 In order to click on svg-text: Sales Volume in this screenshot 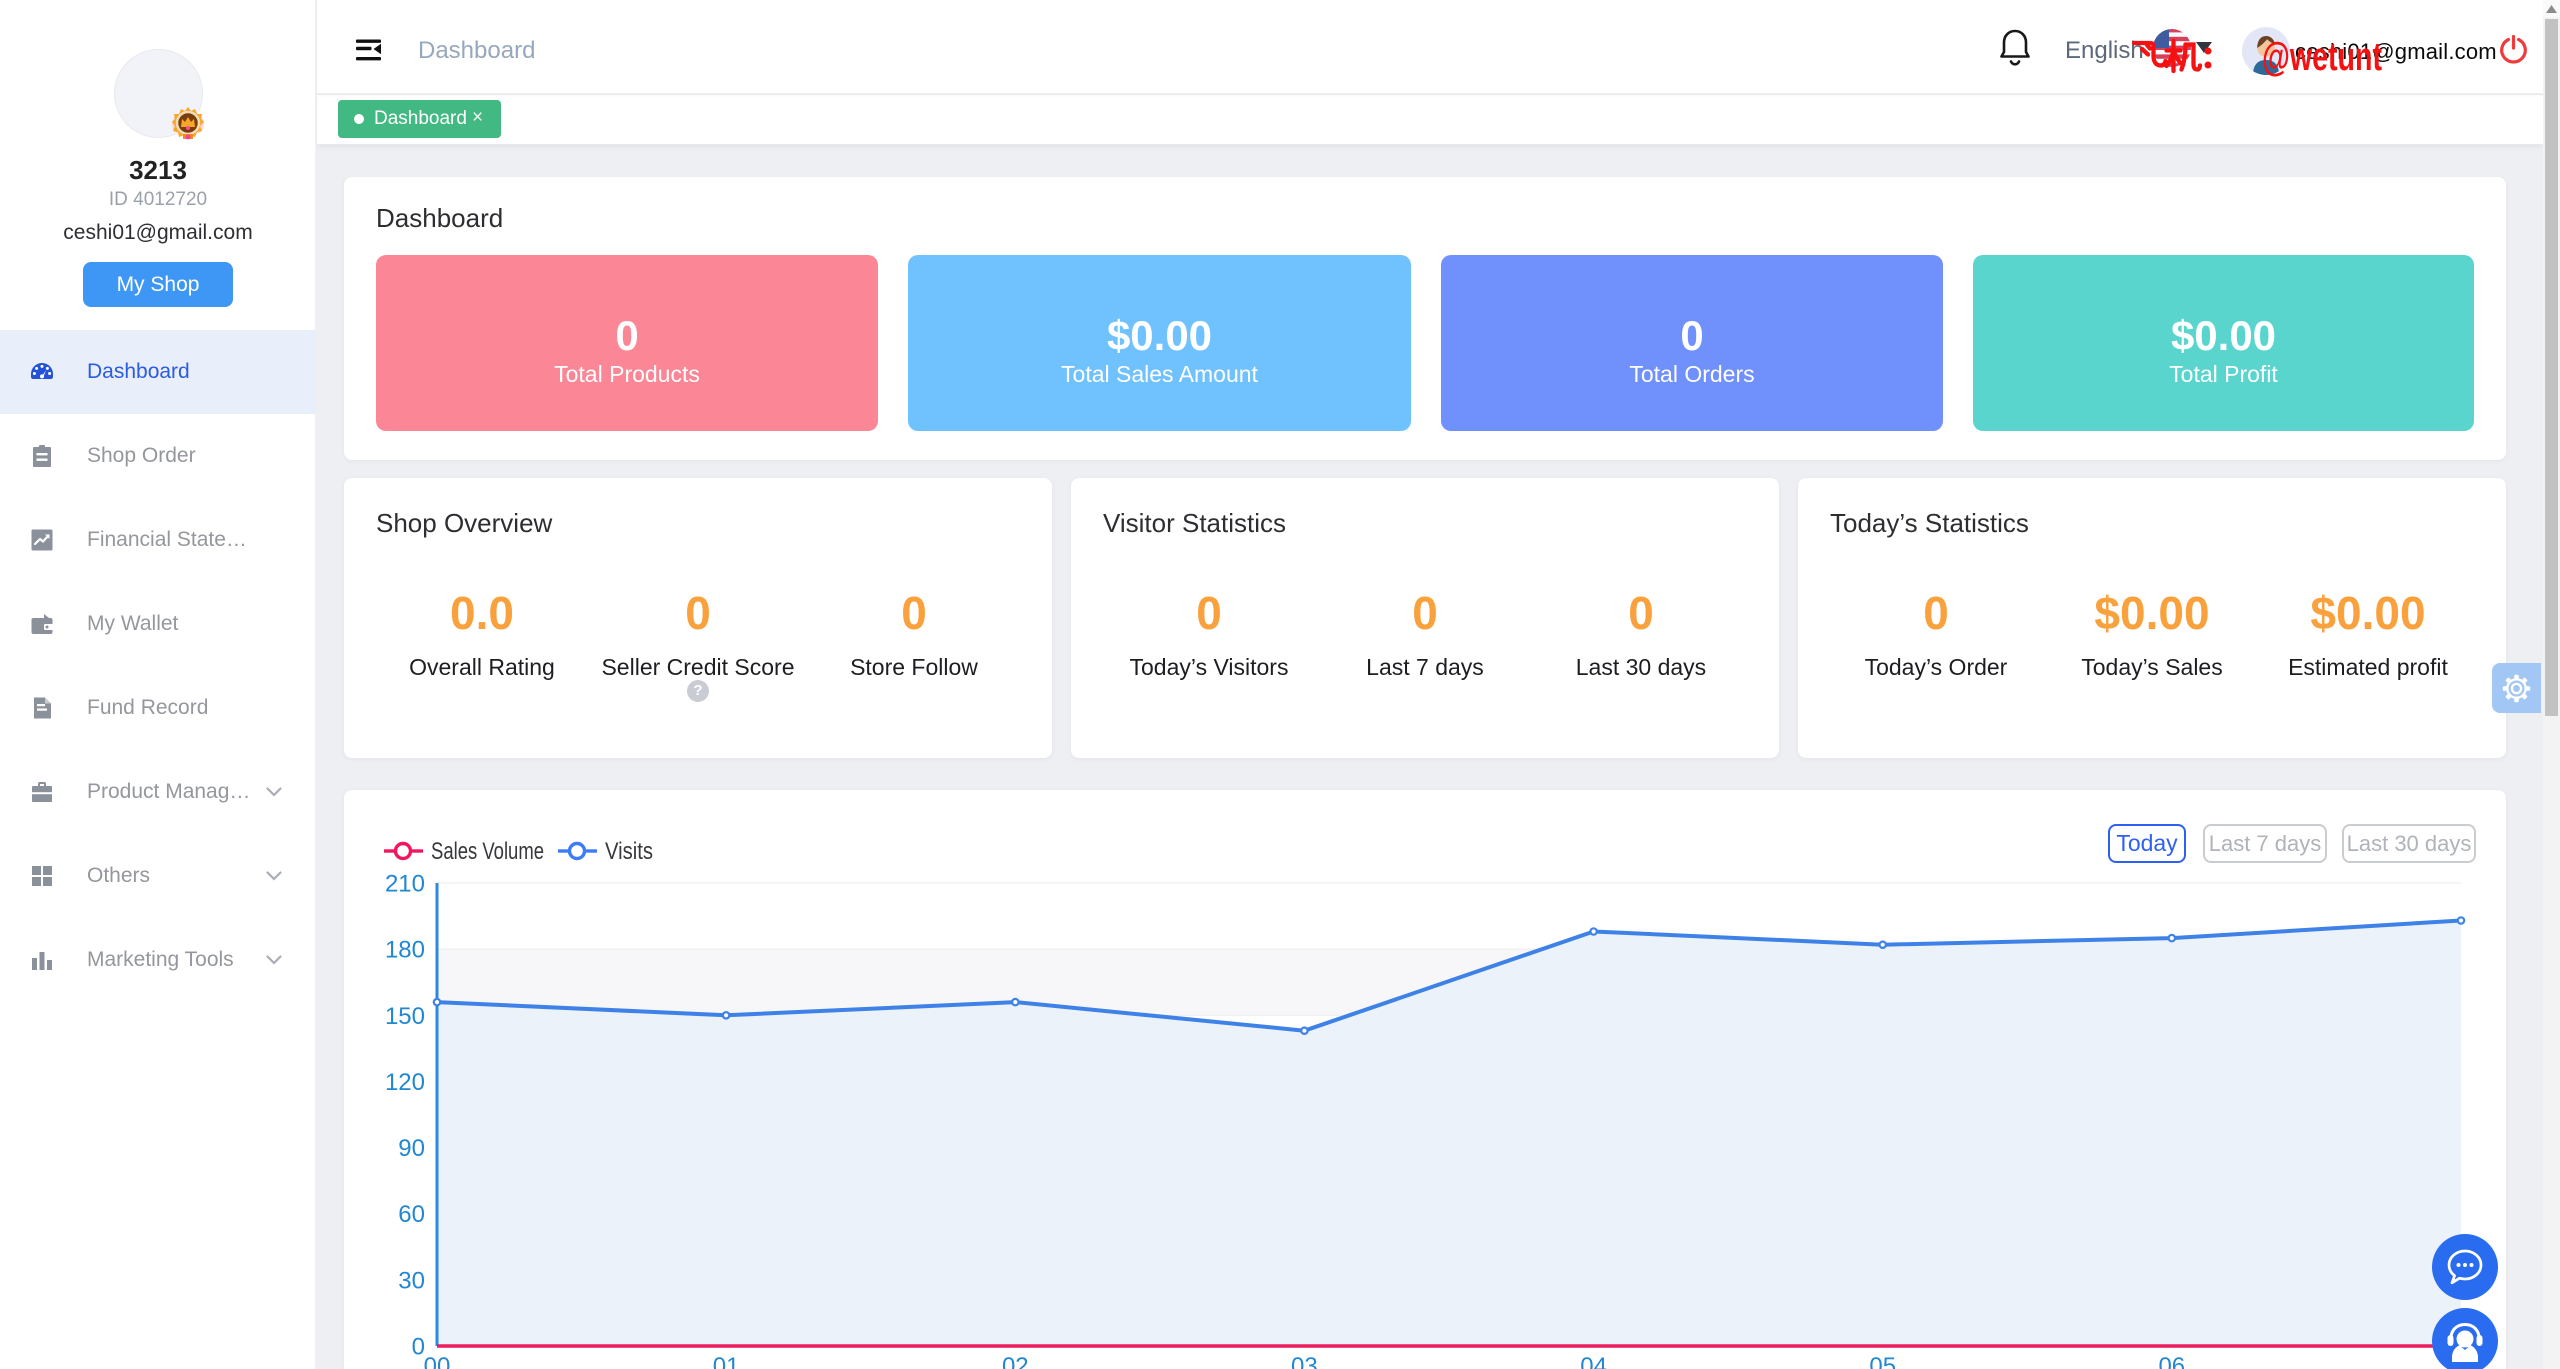, I will do `click(487, 851)`.